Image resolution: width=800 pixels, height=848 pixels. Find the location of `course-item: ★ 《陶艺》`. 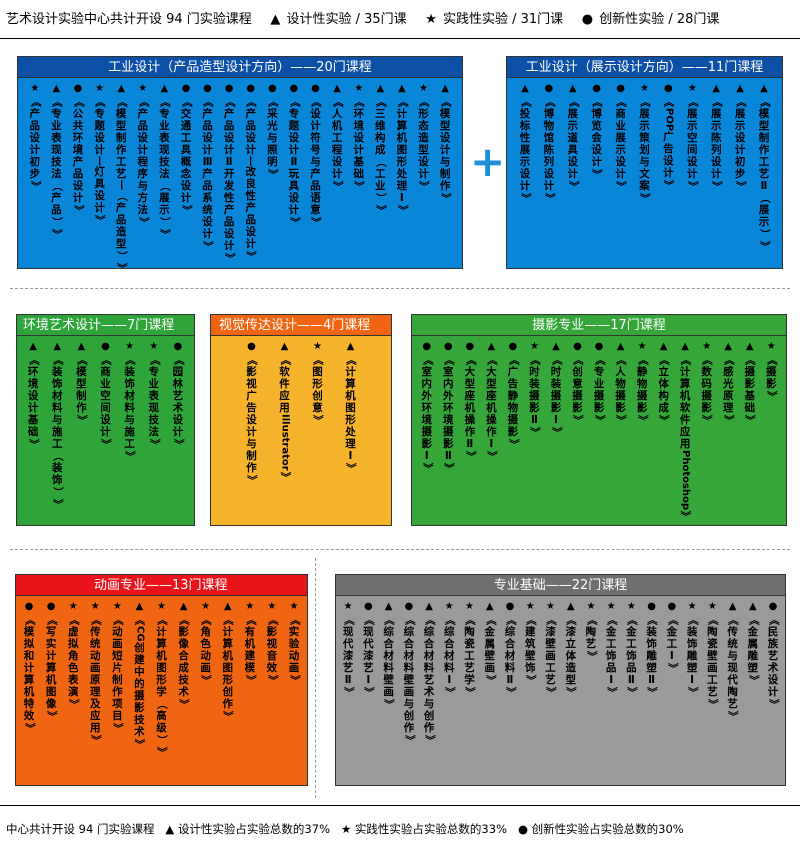

course-item: ★ 《陶艺》 is located at coordinates (591, 629).